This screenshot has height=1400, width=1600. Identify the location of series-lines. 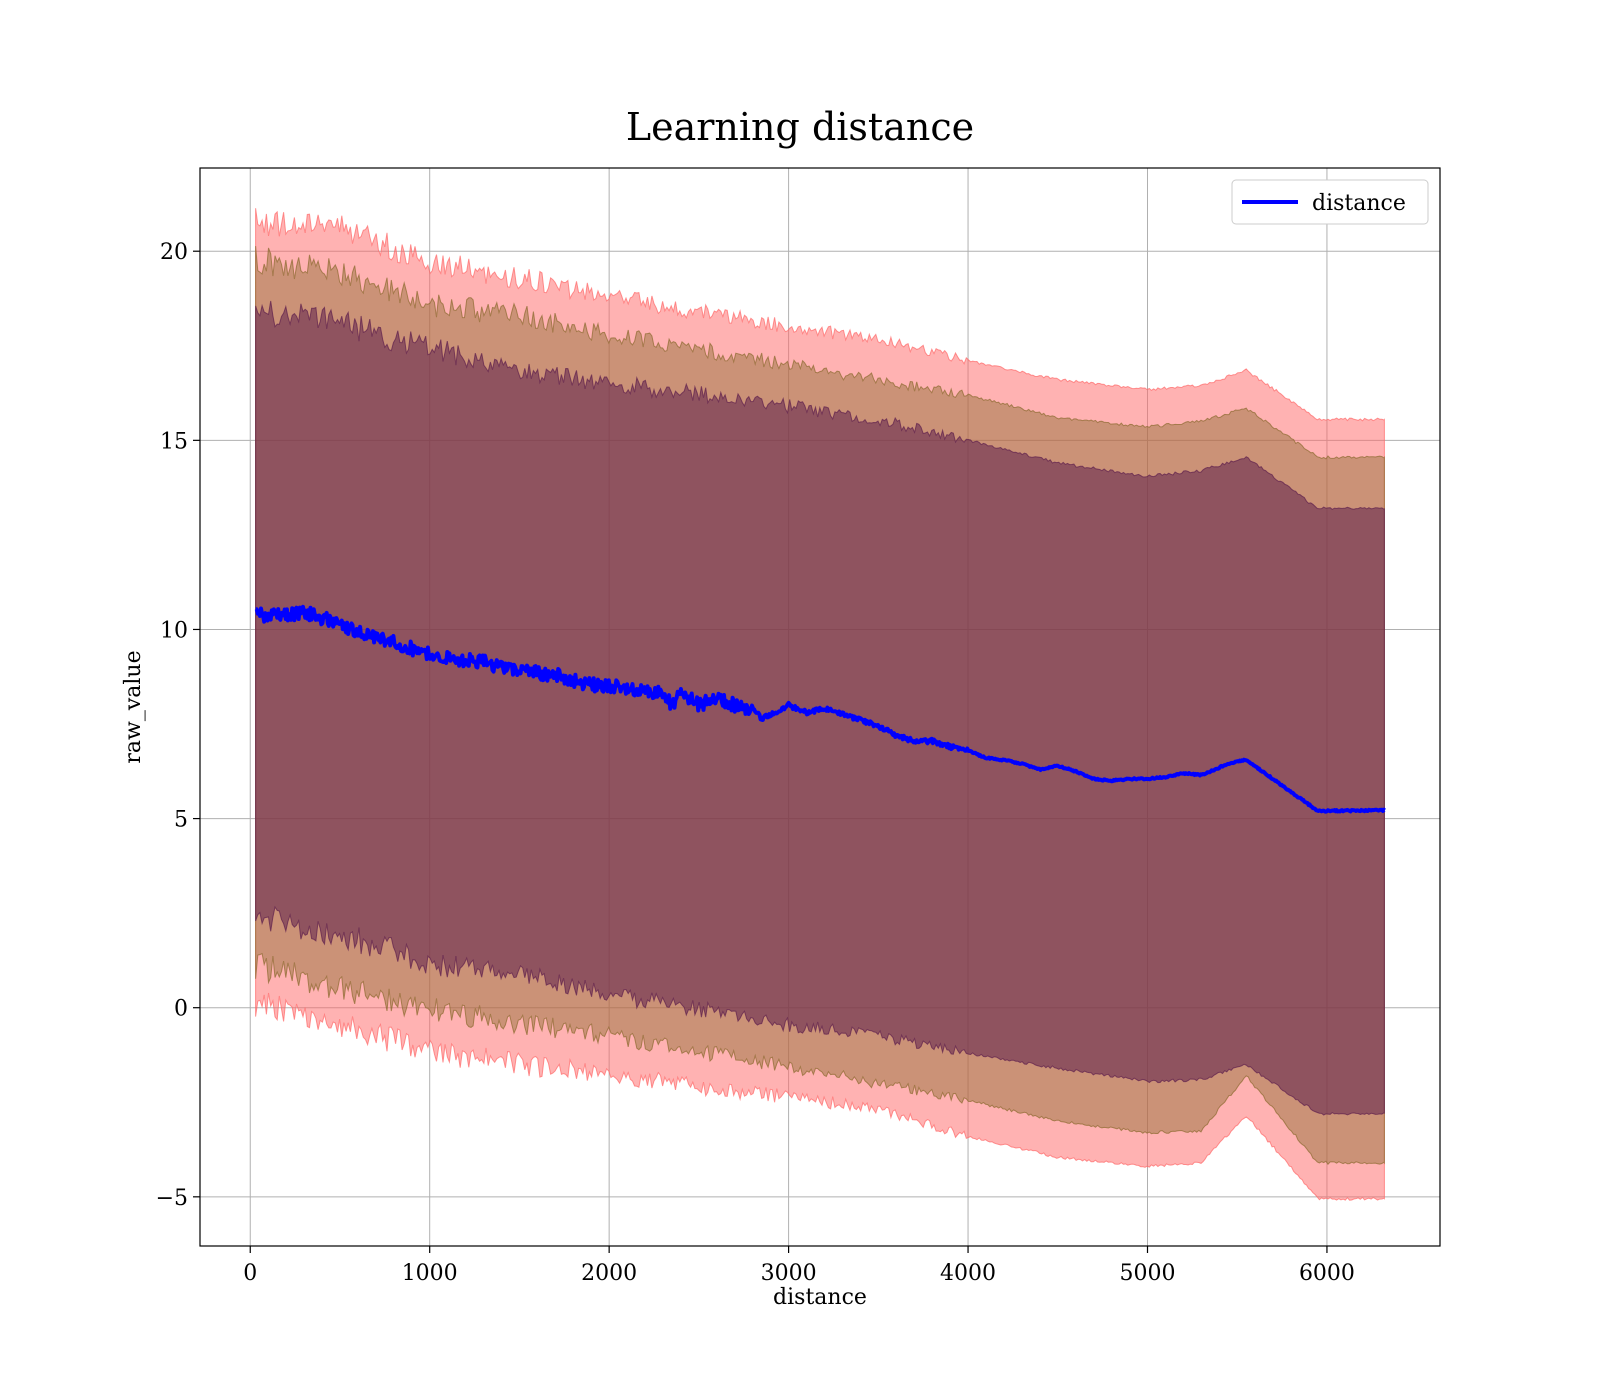
(820, 709).